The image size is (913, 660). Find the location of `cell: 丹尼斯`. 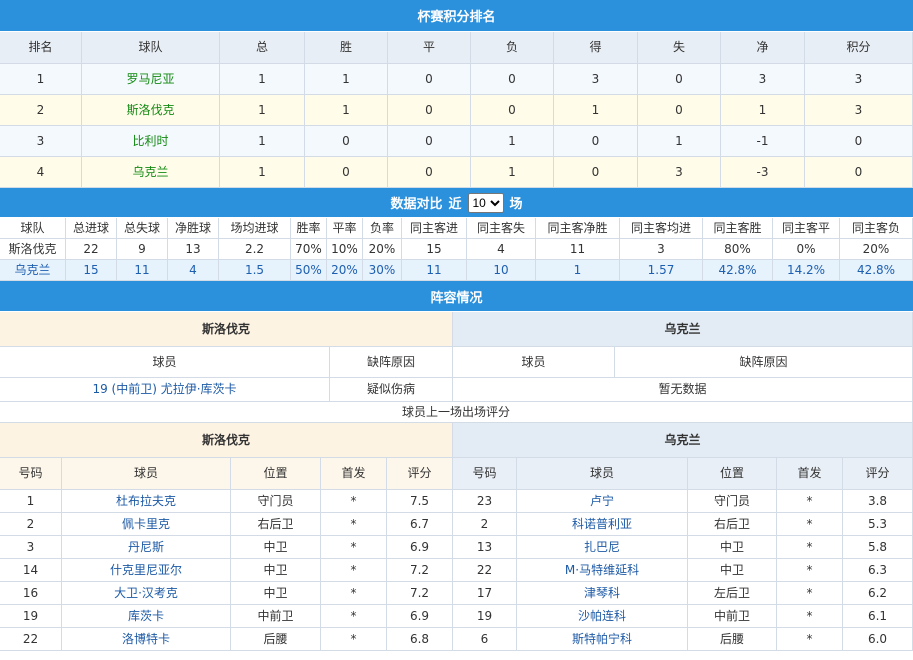

cell: 丹尼斯 is located at coordinates (146, 547).